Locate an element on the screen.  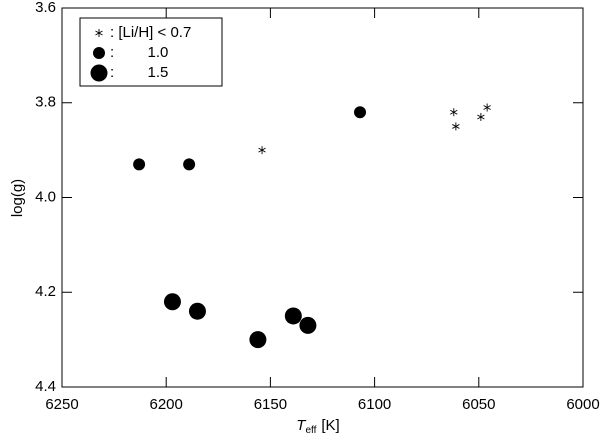
y-tick-label: 4.0 is located at coordinates (45, 196).